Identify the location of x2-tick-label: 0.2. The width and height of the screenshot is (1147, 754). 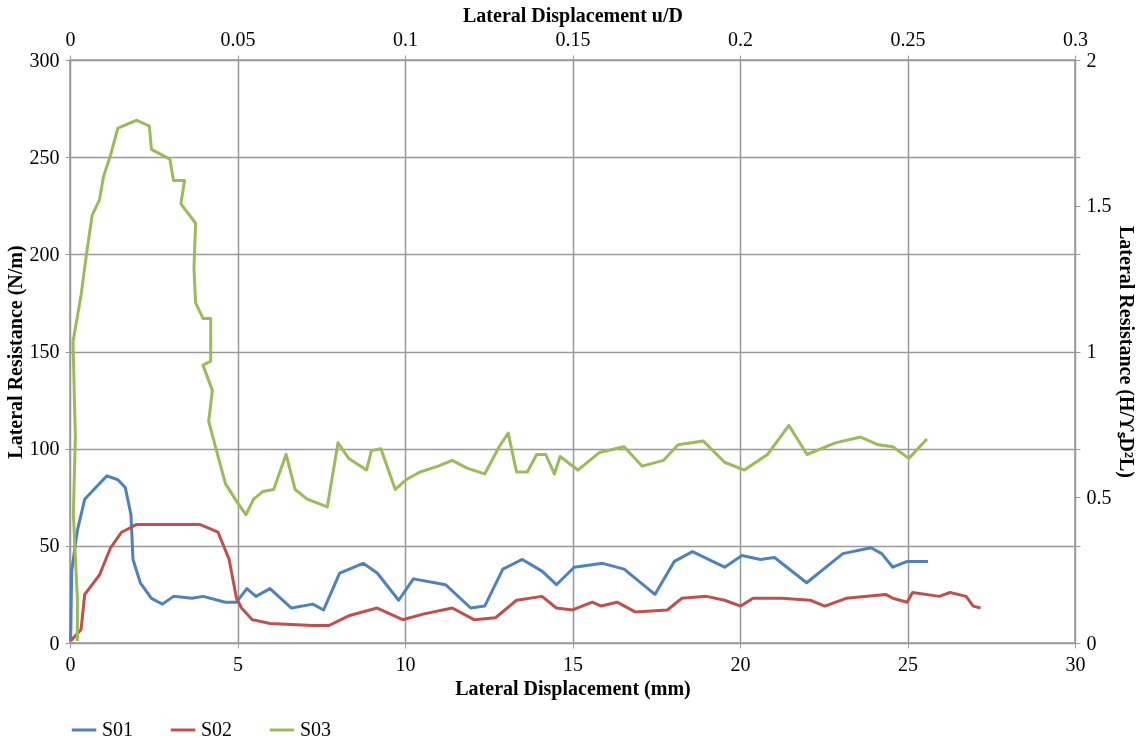
(740, 38).